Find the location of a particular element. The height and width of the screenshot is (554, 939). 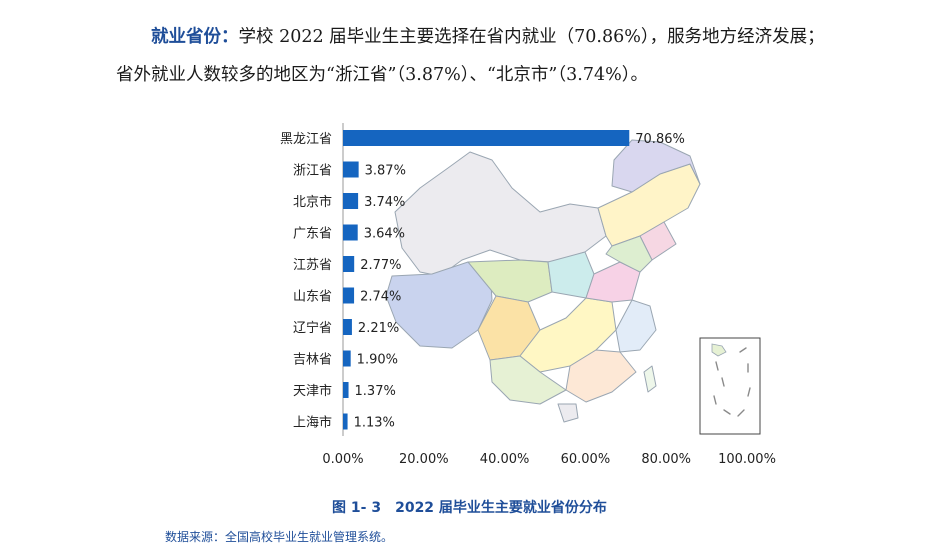

category-label: 天津市 is located at coordinates (312, 391).